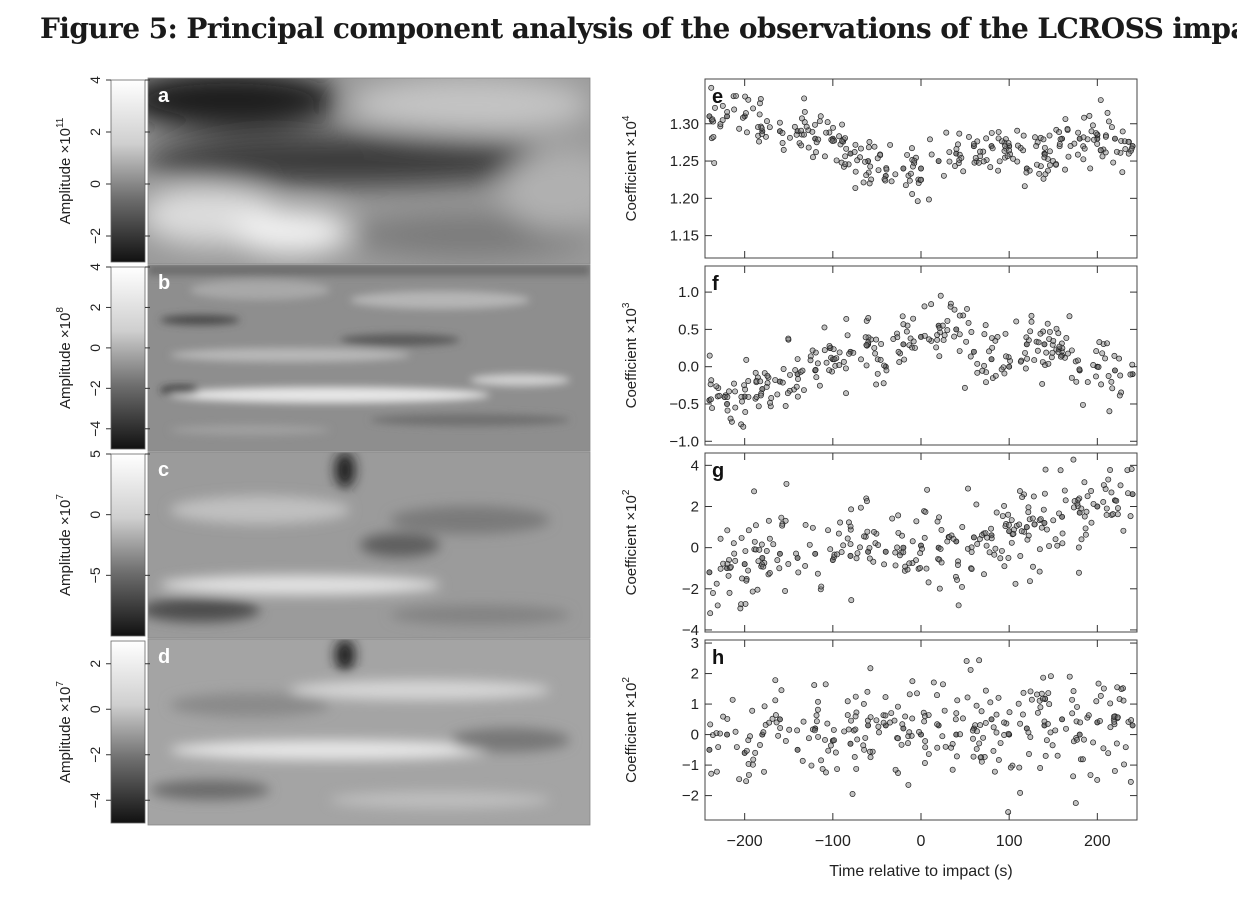 The width and height of the screenshot is (1237, 906). What do you see at coordinates (95, 515) in the screenshot?
I see `colorbar-tick-label: 0` at bounding box center [95, 515].